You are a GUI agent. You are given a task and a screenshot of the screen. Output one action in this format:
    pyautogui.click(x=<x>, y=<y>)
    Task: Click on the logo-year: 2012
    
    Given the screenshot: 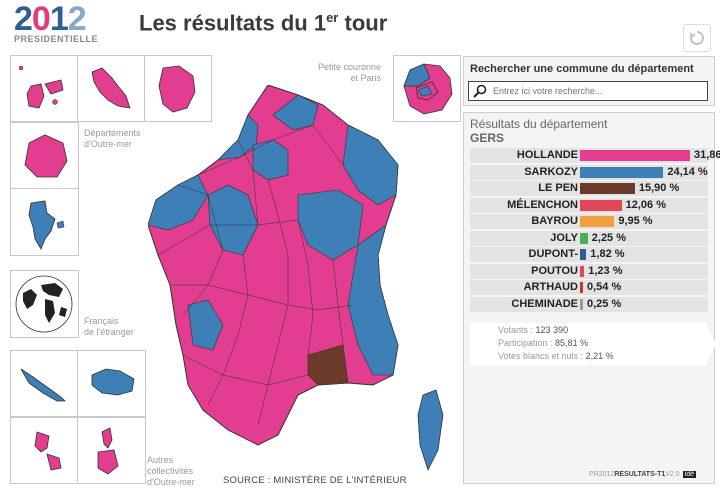 What is the action you would take?
    pyautogui.click(x=50, y=19)
    